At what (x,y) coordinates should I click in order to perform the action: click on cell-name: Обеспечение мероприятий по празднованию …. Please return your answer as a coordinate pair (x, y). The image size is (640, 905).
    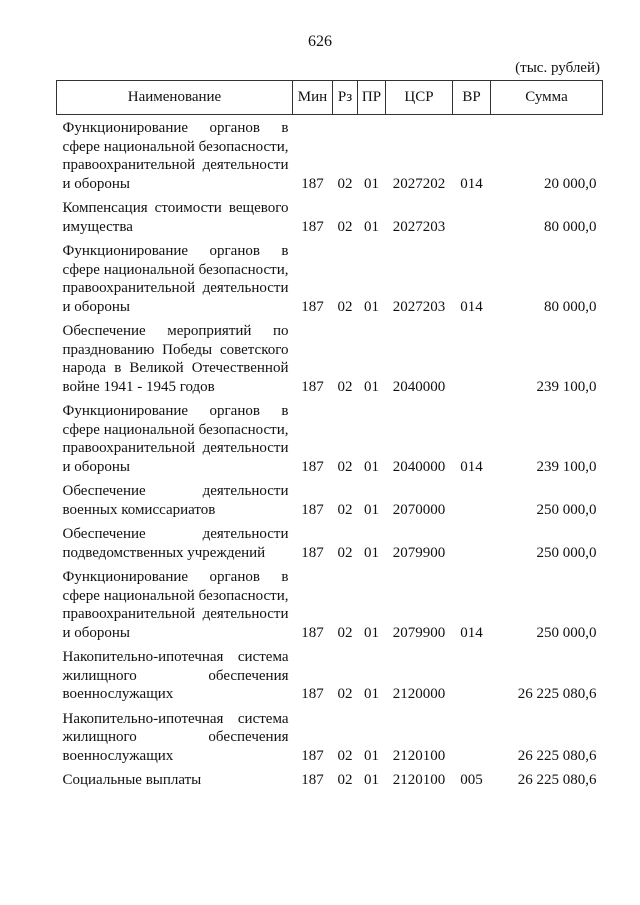
    Looking at the image, I should click on (175, 359).